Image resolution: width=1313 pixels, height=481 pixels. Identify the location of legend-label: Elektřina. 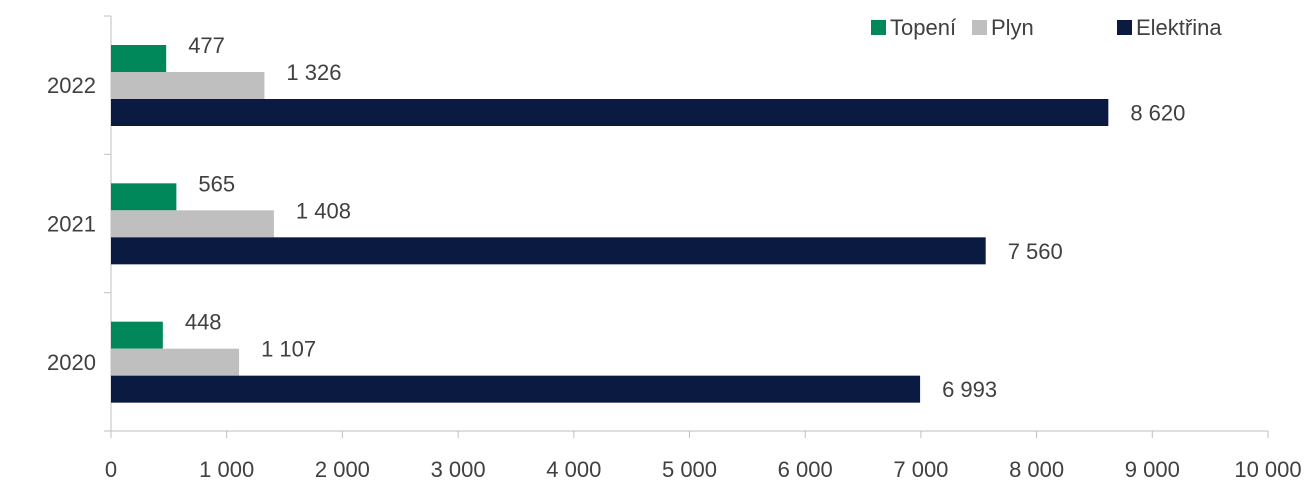
(1179, 27).